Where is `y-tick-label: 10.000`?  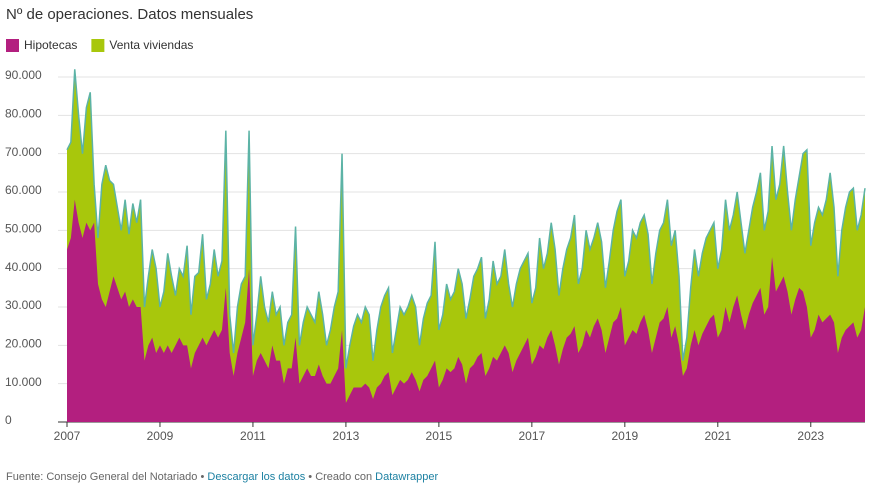
y-tick-label: 10.000 is located at coordinates (23, 382).